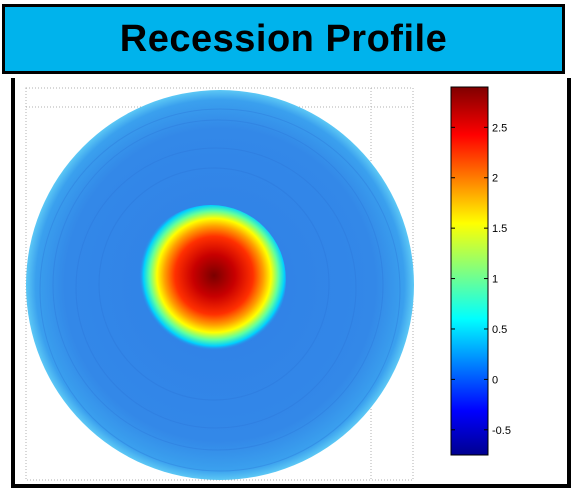 This screenshot has width=571, height=490. I want to click on colorbar-tick-label: -0.5, so click(501, 431).